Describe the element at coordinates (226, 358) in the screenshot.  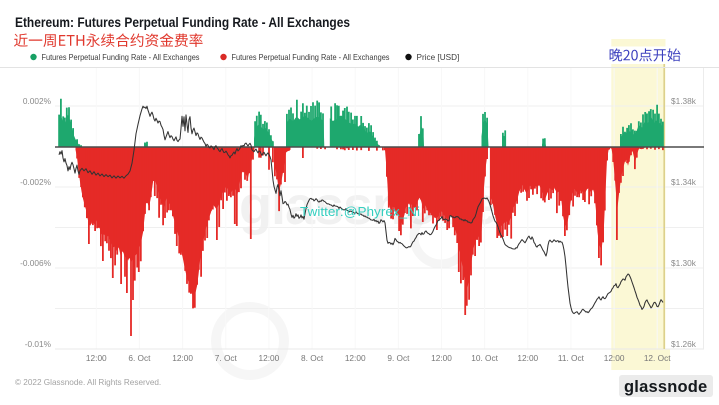
I see `svg-text: 7. Oct` at that location.